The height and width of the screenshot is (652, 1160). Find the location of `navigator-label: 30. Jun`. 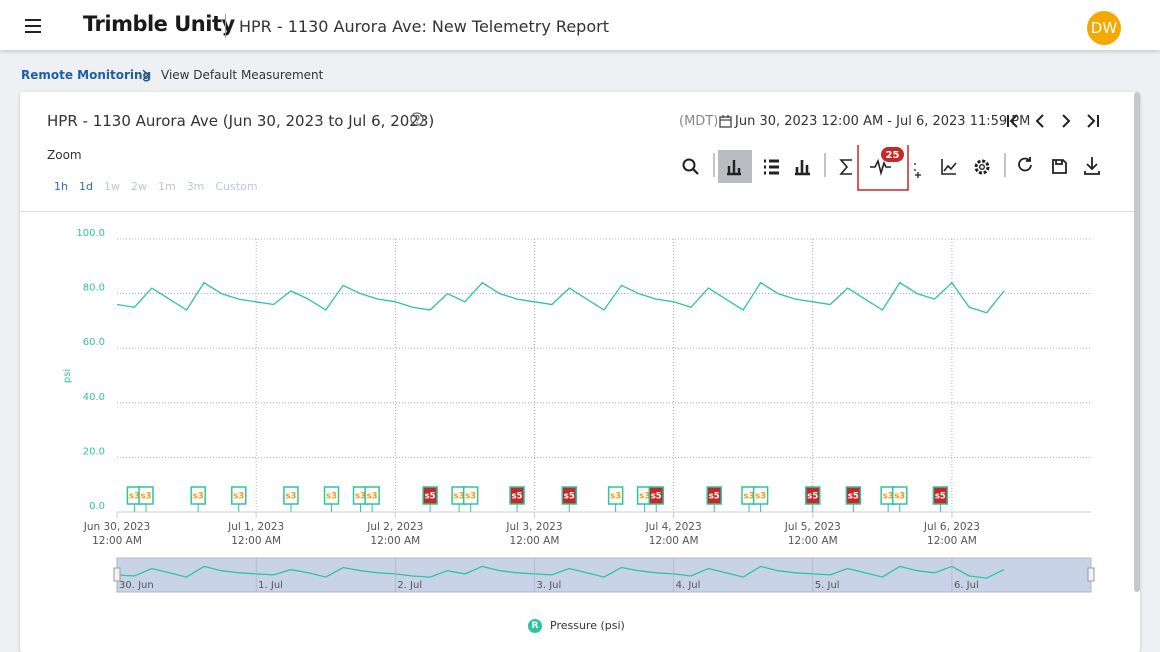

navigator-label: 30. Jun is located at coordinates (136, 585).